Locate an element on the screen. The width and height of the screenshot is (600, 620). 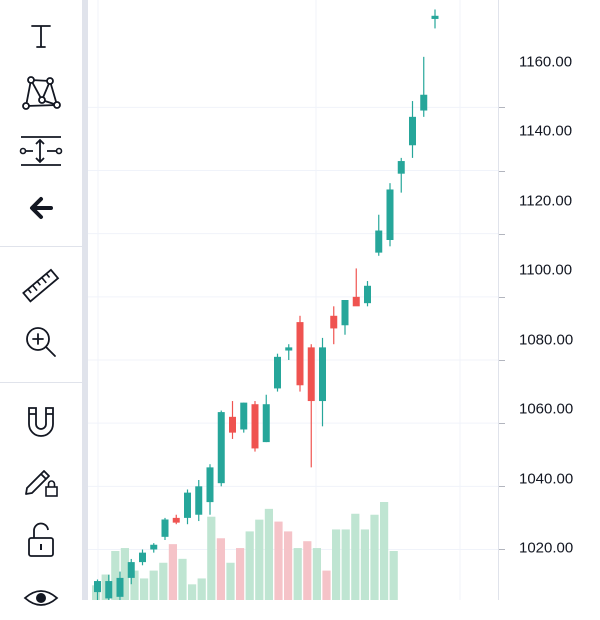
measure-tool-button is located at coordinates (41, 286).